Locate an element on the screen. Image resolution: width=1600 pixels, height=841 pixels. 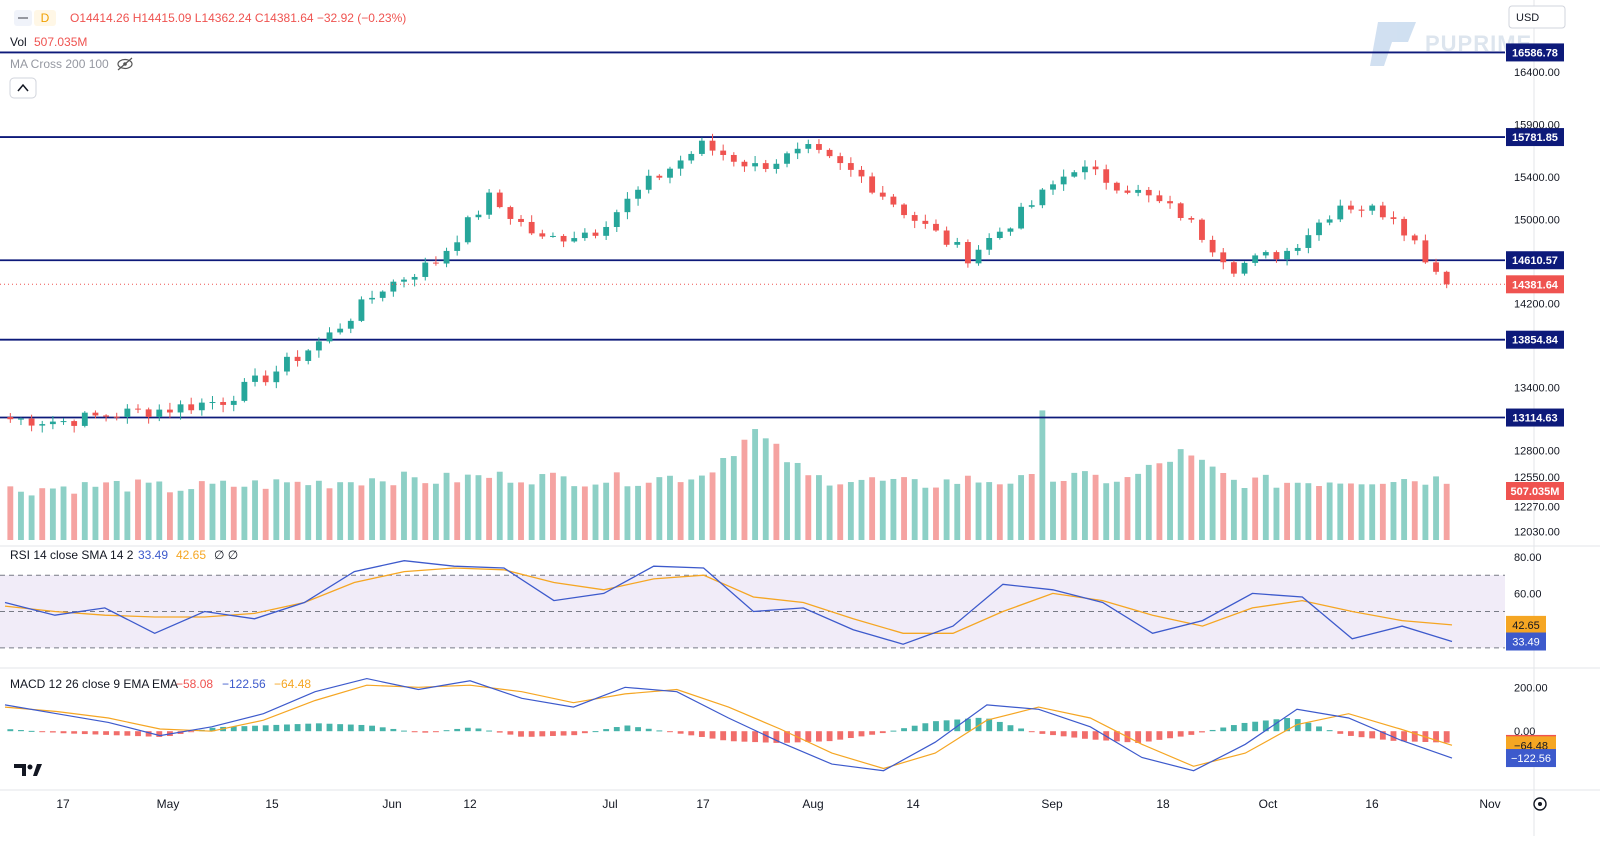
time-tick-label: 14 is located at coordinates (913, 804).